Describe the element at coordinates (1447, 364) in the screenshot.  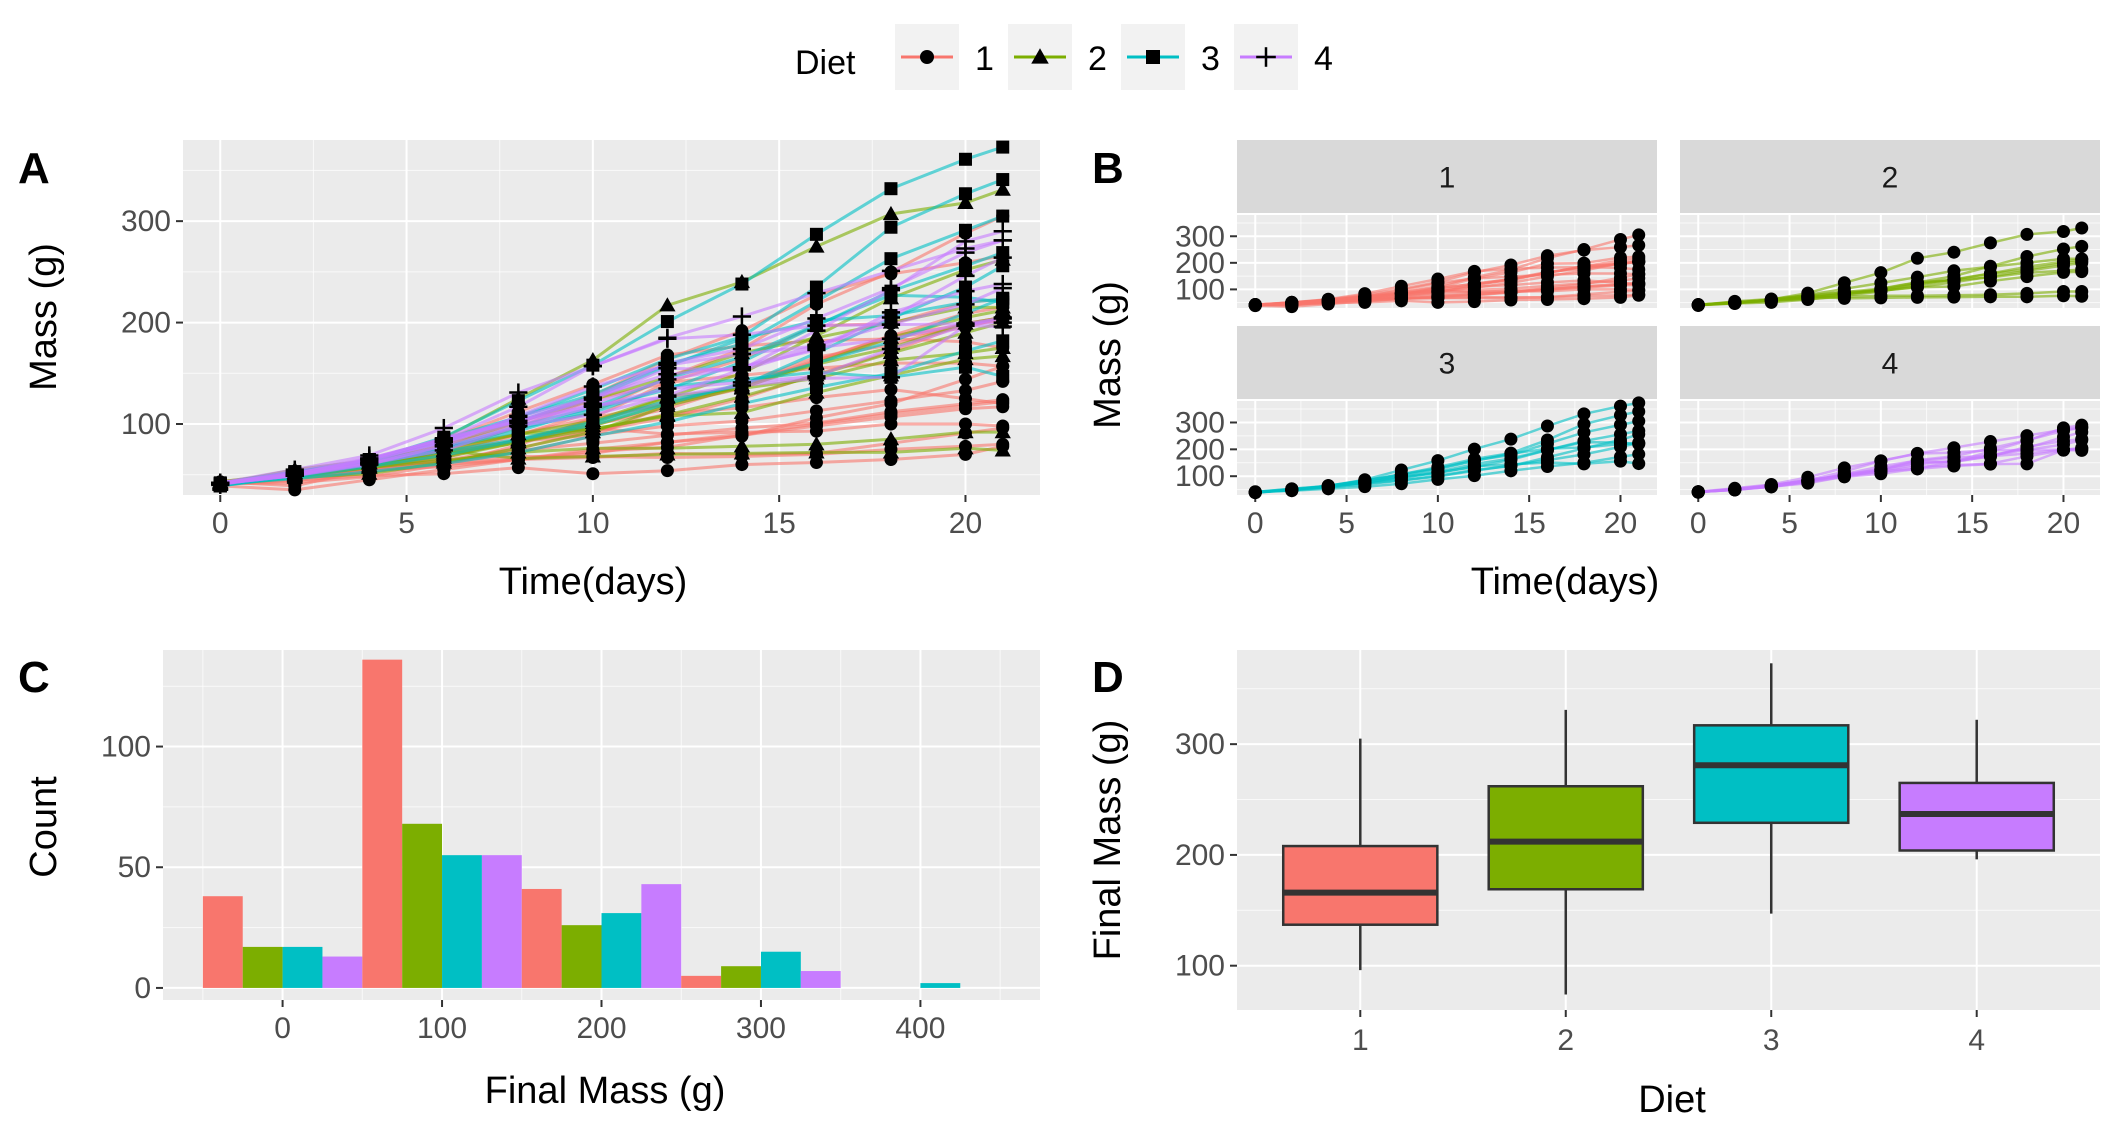
I see `facet-strip-label: 3` at that location.